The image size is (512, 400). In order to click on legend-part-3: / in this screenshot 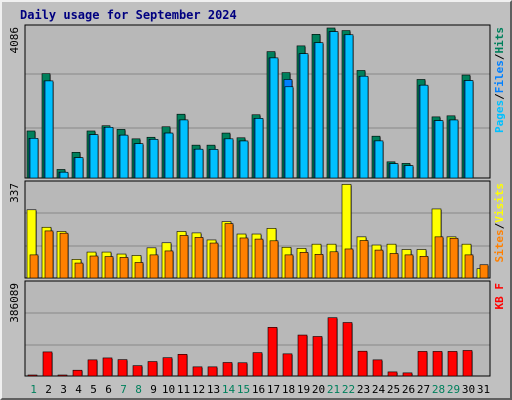, I will do `click(499, 56)`.